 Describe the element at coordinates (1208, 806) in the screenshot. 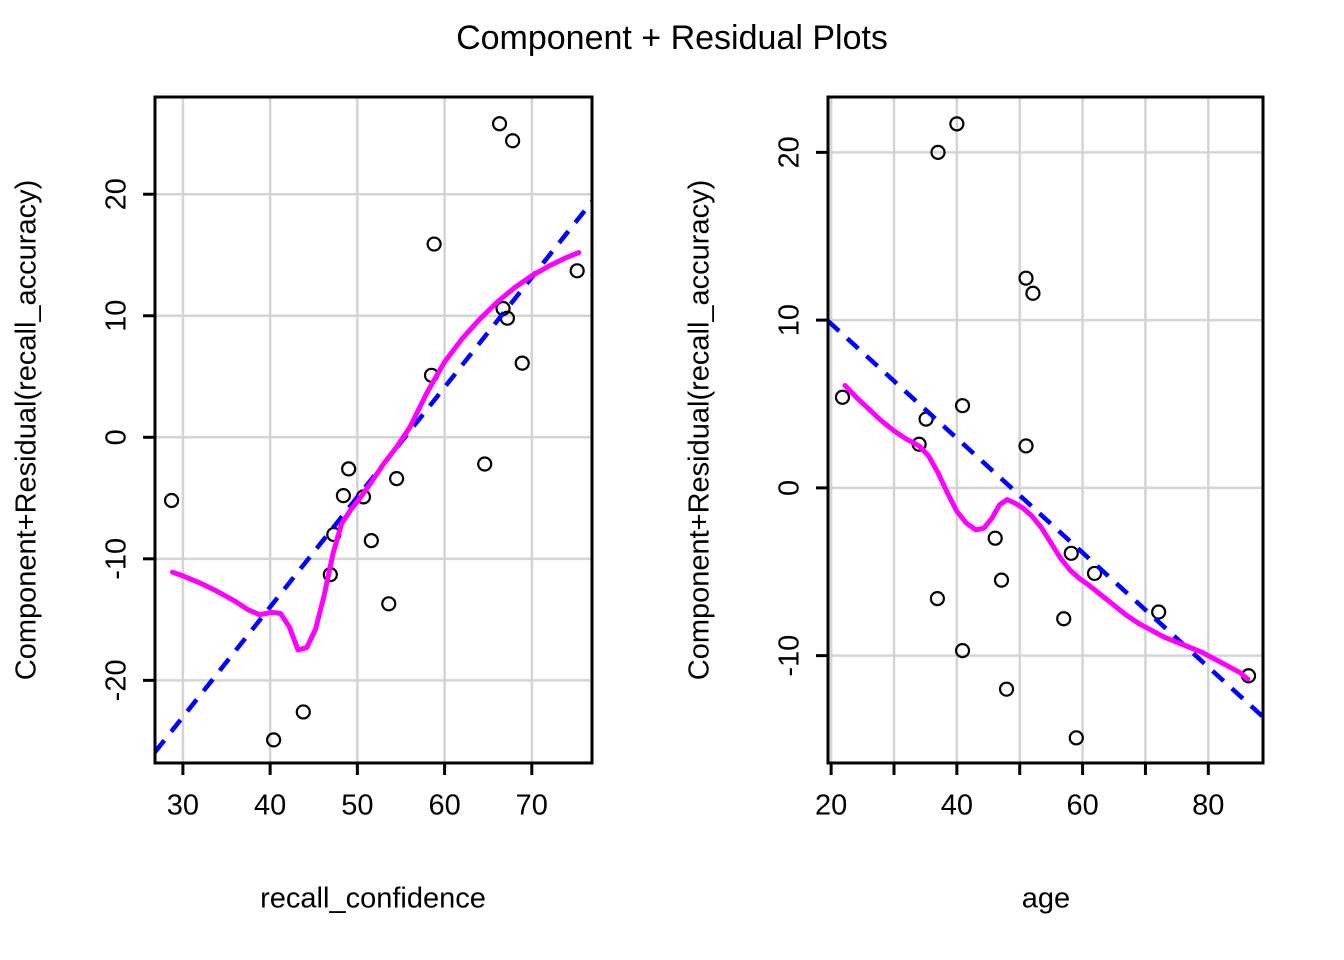

I see `x-axis-tick-label: 80` at that location.